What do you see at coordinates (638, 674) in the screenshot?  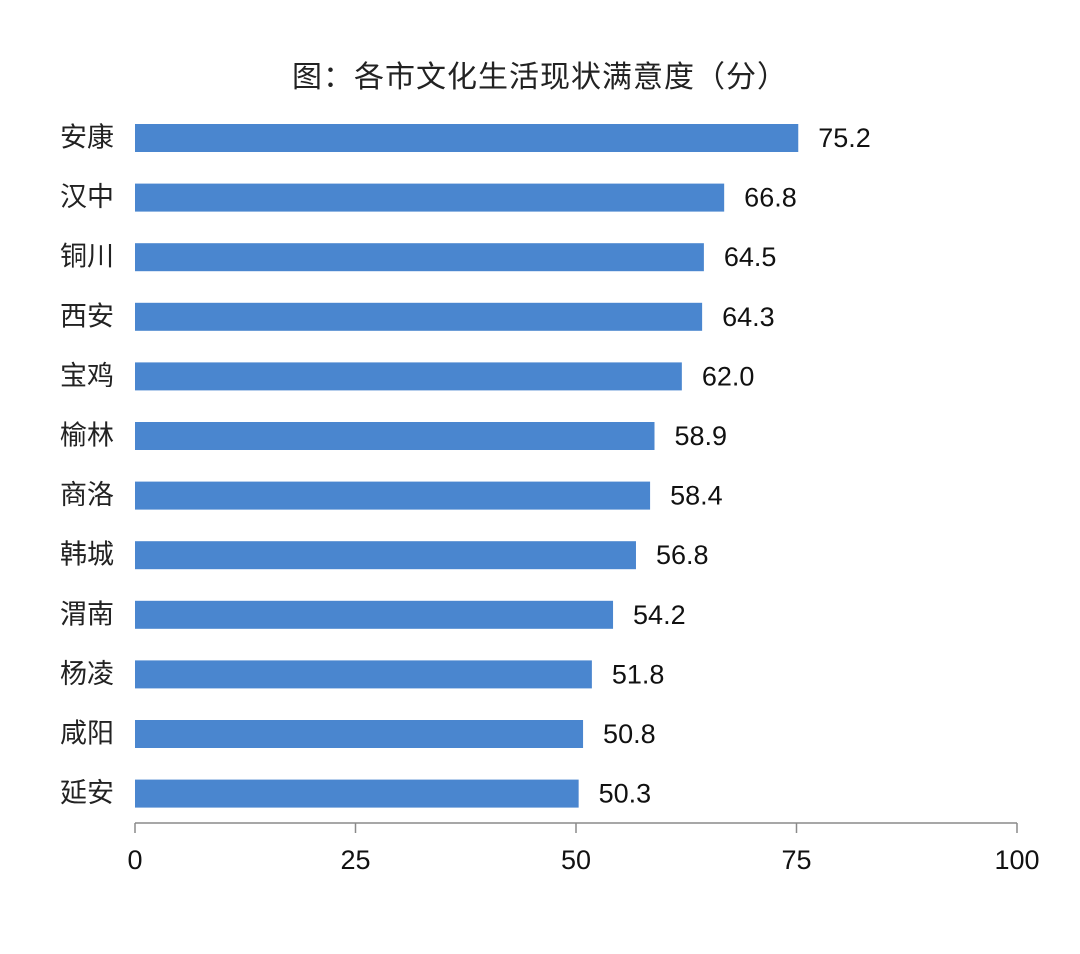 I see `value-label: 51.8` at bounding box center [638, 674].